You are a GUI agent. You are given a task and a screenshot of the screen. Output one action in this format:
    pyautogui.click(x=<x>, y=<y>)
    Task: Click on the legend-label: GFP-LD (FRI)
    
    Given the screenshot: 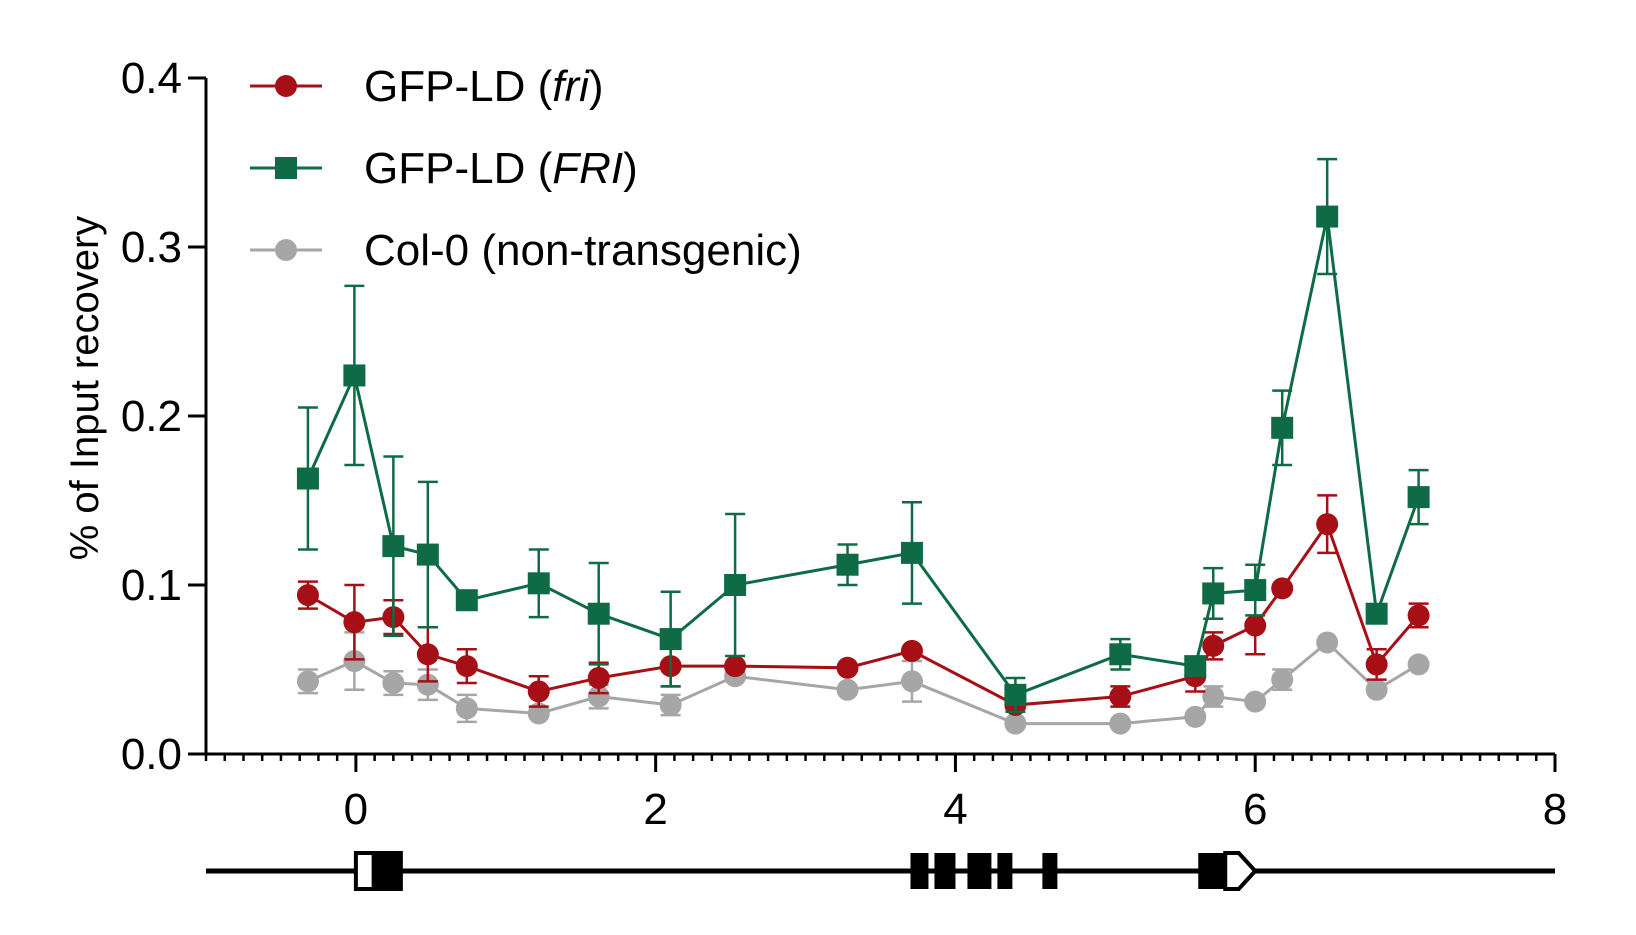 What is the action you would take?
    pyautogui.click(x=501, y=168)
    